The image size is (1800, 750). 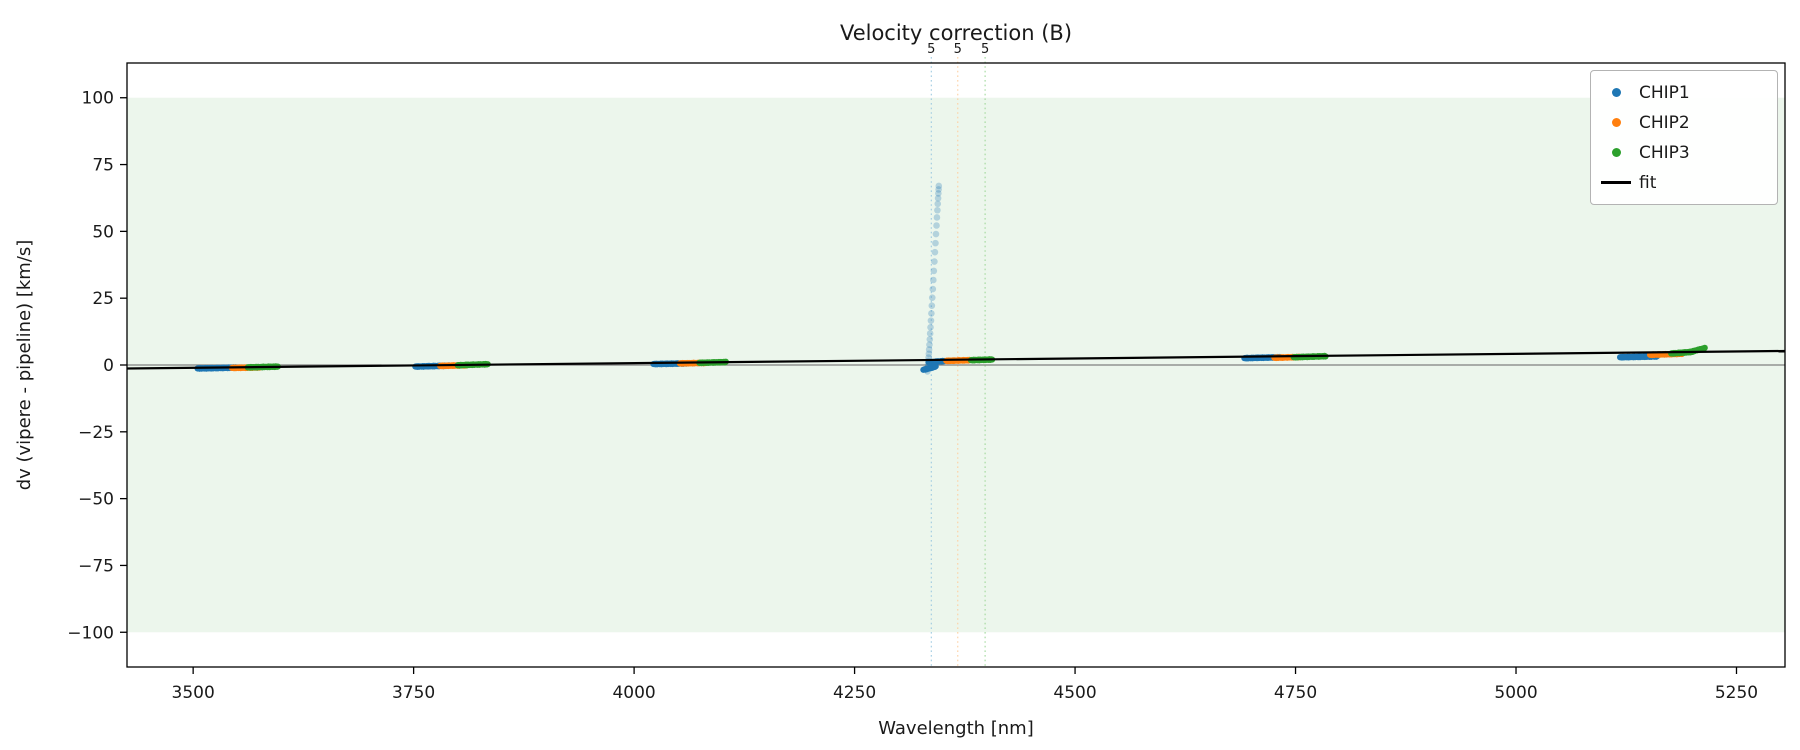 I want to click on y-tick-label: −25, so click(x=96, y=433).